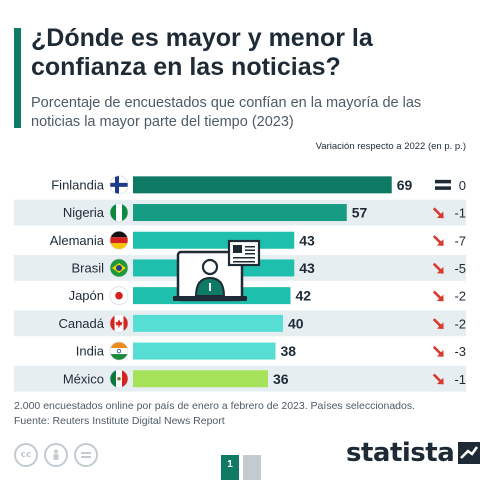  I want to click on data-label: 38, so click(289, 351).